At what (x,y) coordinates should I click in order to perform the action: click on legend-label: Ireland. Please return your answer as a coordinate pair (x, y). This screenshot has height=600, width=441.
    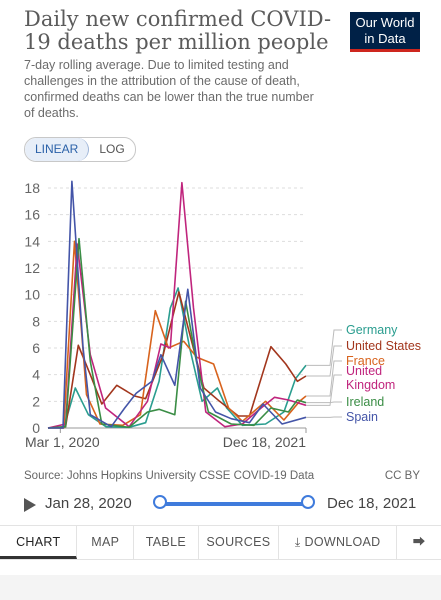
    Looking at the image, I should click on (365, 402).